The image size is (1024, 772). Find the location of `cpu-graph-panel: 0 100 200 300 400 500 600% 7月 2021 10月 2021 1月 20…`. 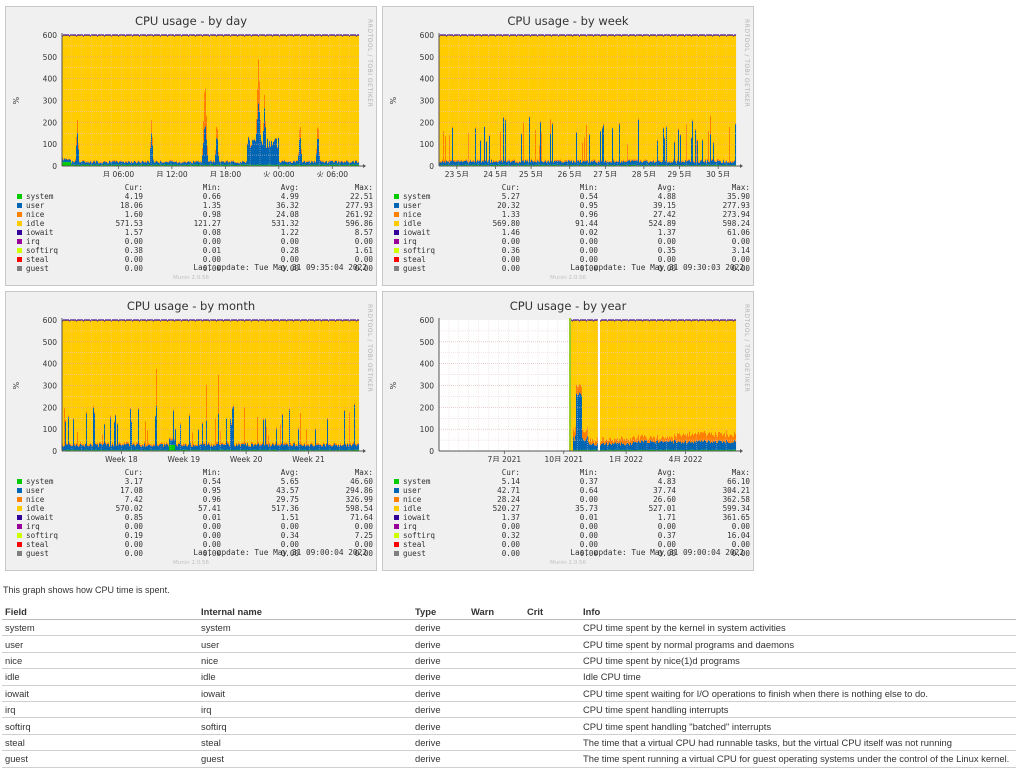

cpu-graph-panel: 0 100 200 300 400 500 600% 7月 2021 10月 2021 1月 20… is located at coordinates (568, 431).